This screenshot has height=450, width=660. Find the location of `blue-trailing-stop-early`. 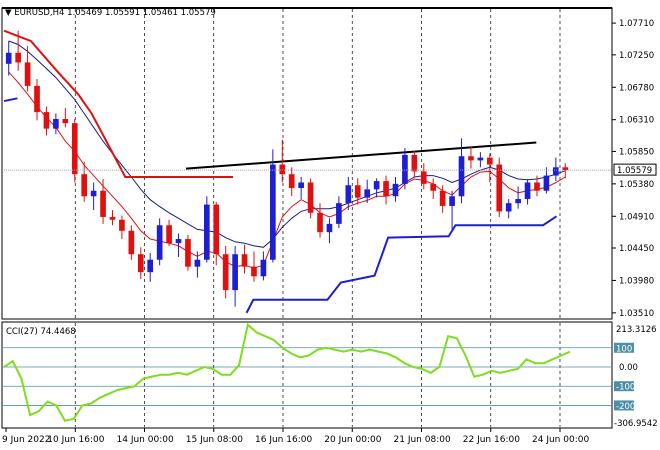

blue-trailing-stop-early is located at coordinates (10, 100).